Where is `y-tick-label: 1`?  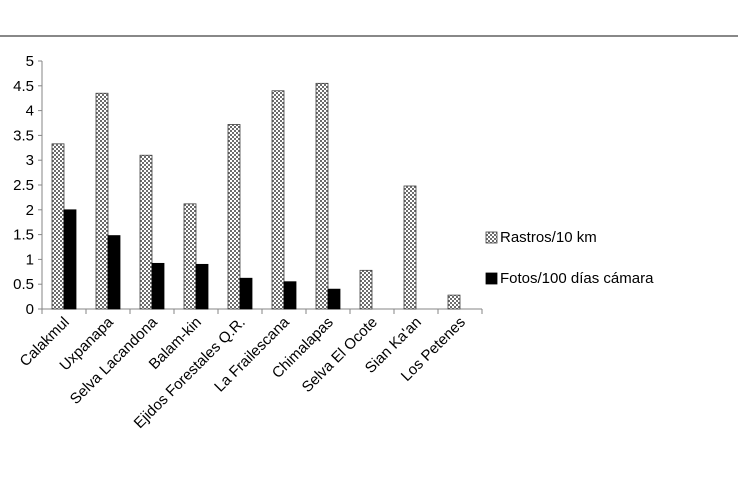 y-tick-label: 1 is located at coordinates (30, 259).